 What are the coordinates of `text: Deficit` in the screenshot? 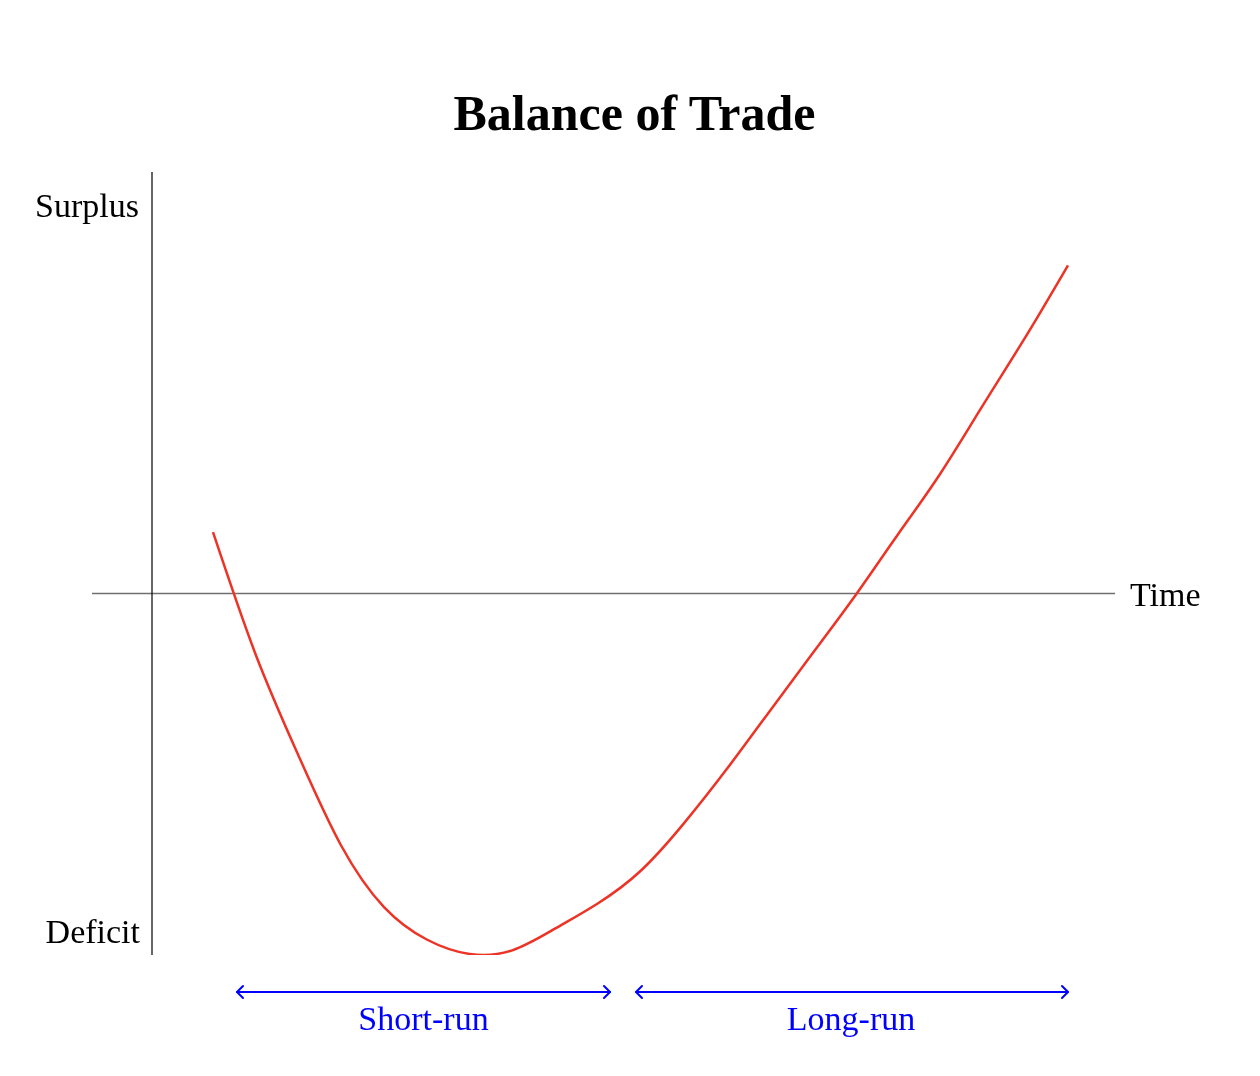 It's located at (92, 931).